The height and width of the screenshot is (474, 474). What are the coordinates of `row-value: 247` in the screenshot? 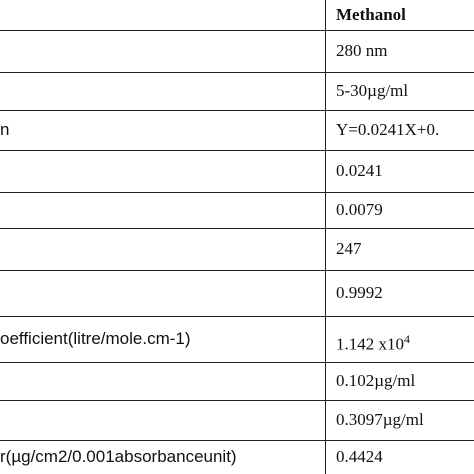 It's located at (349, 249).